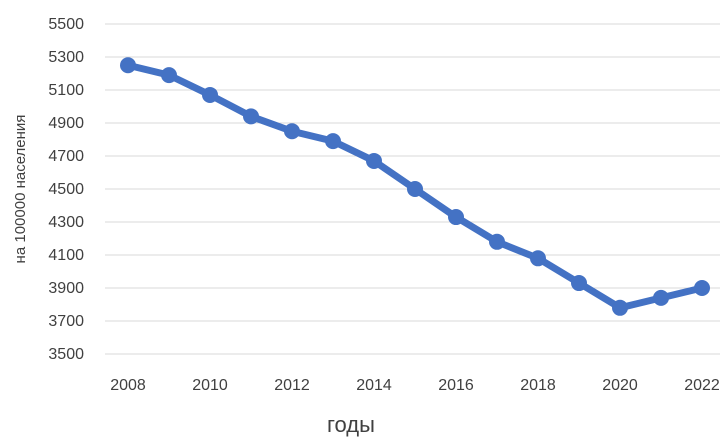 This screenshot has width=722, height=441. What do you see at coordinates (20, 189) in the screenshot?
I see `y-axis-title: на 100000 населения` at bounding box center [20, 189].